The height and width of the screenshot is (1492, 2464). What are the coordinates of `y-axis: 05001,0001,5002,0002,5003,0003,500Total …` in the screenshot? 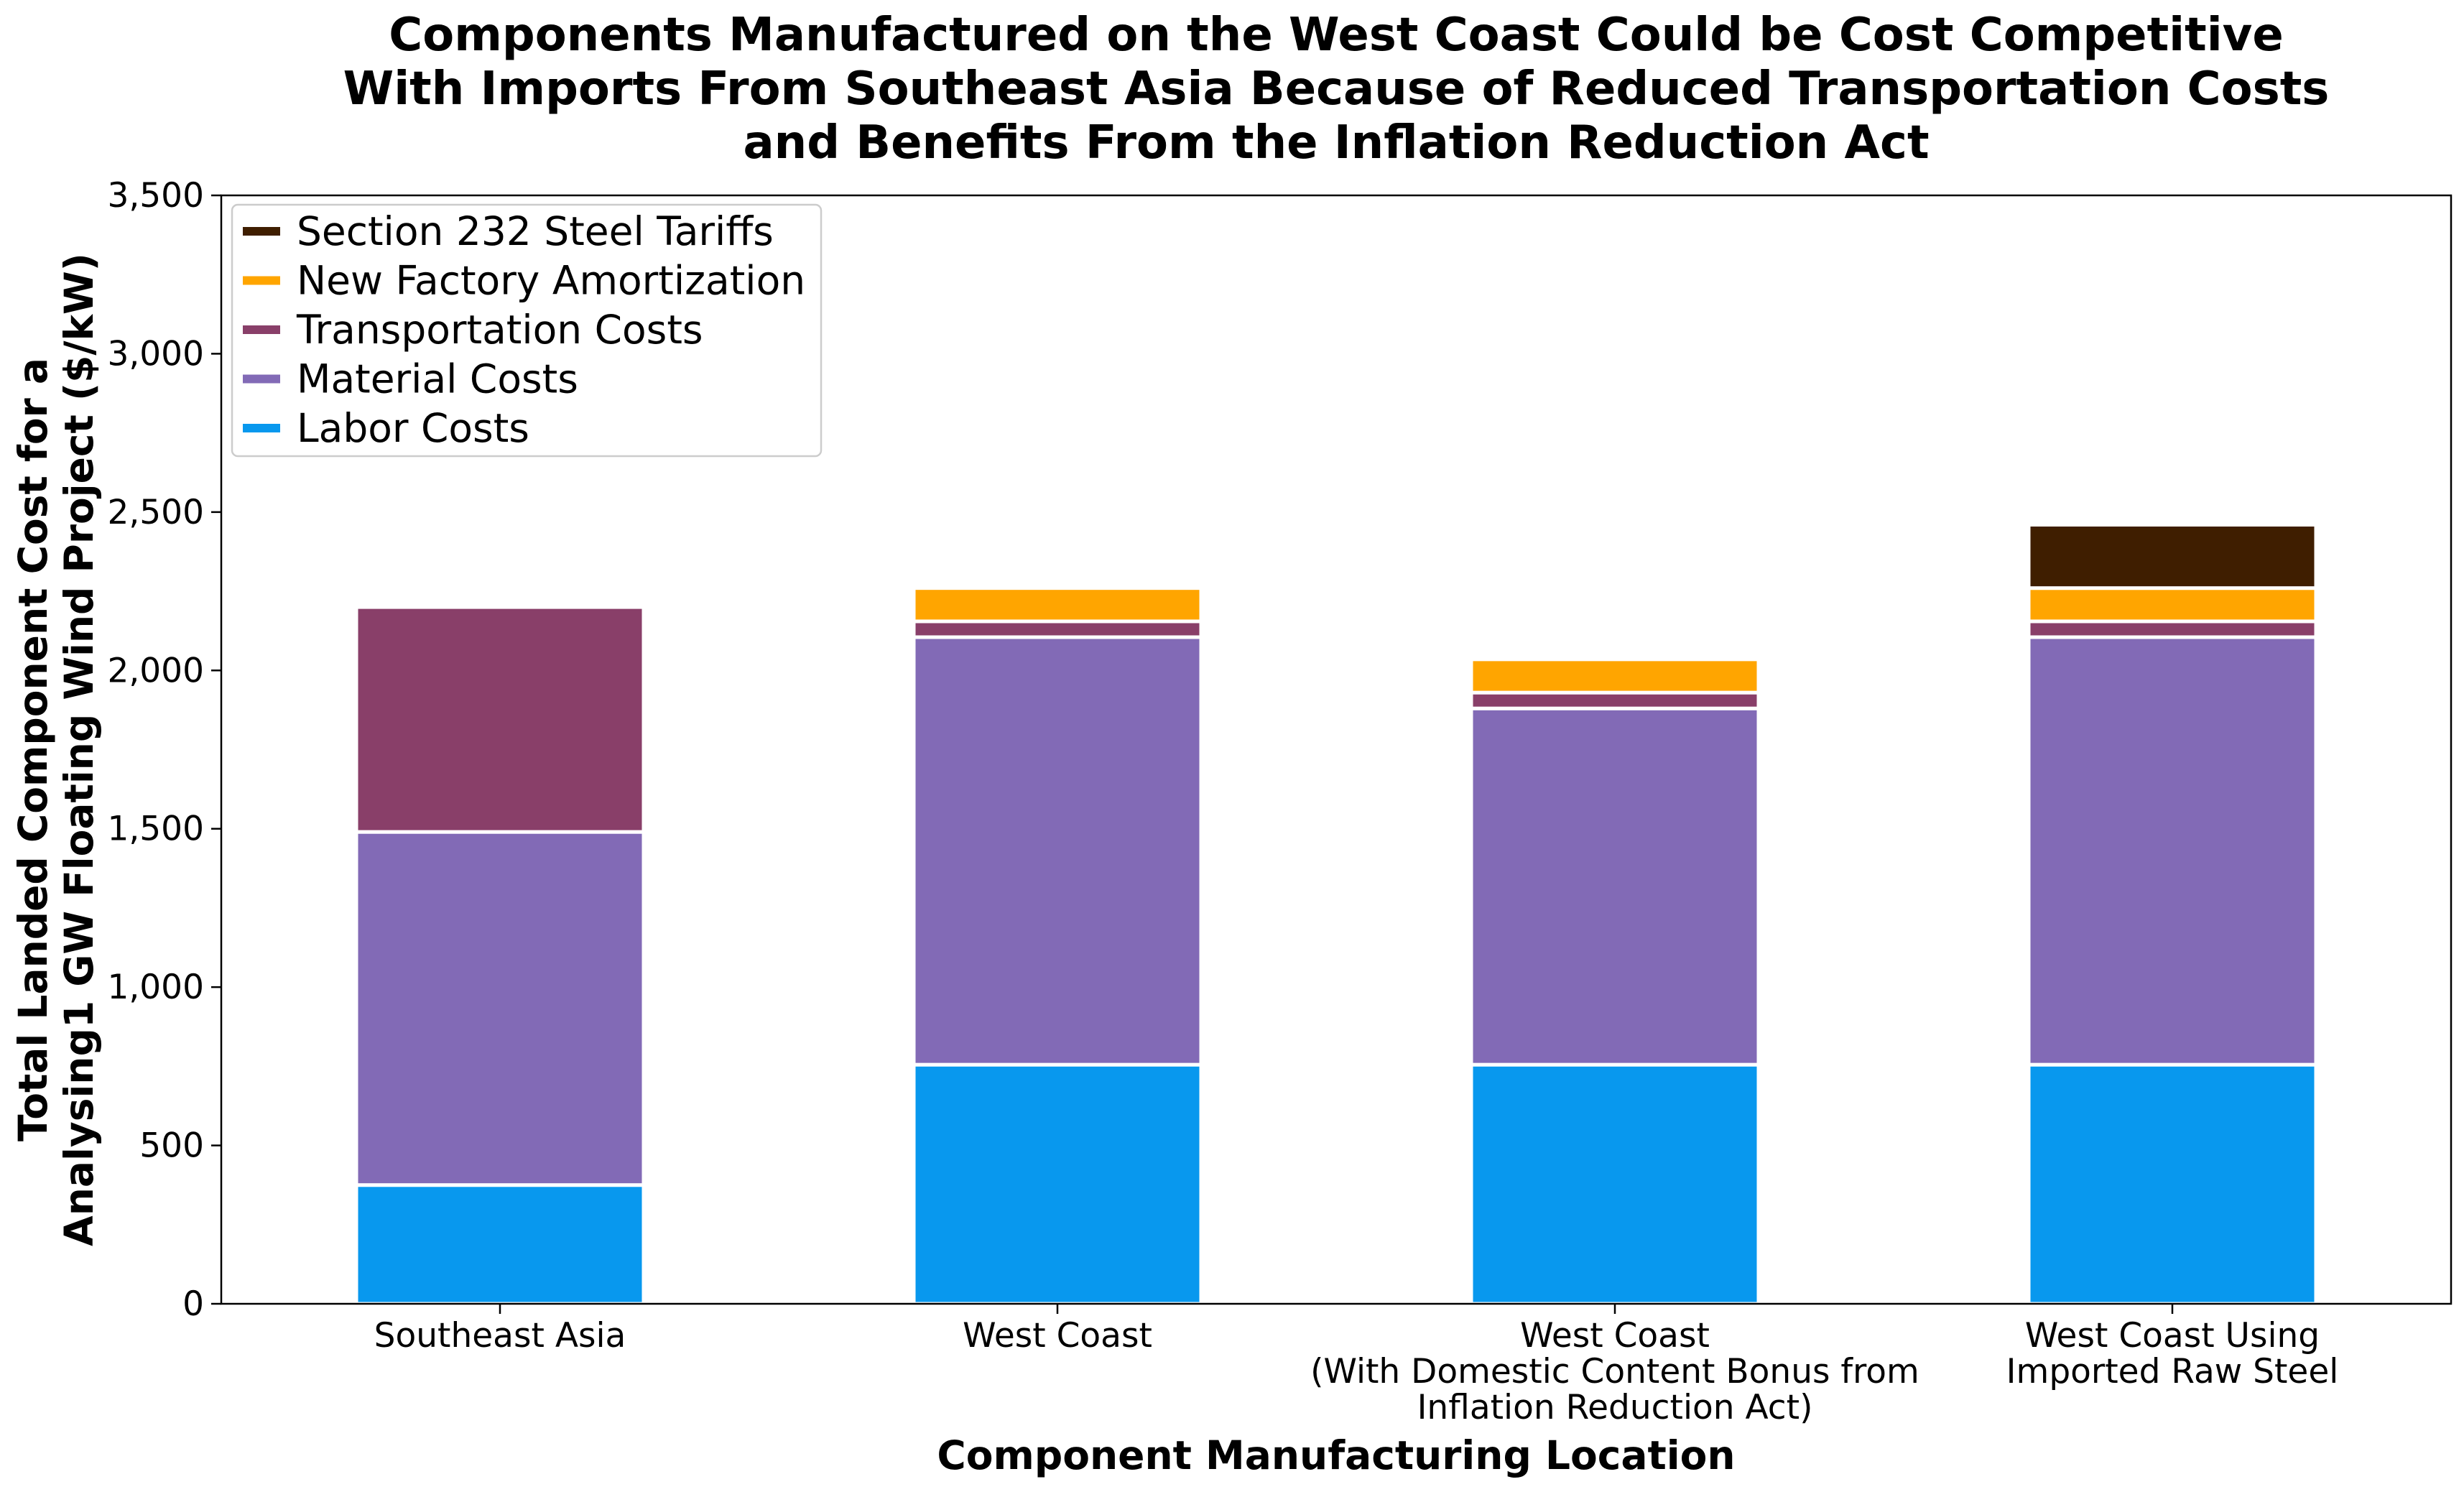 It's located at (115, 750).